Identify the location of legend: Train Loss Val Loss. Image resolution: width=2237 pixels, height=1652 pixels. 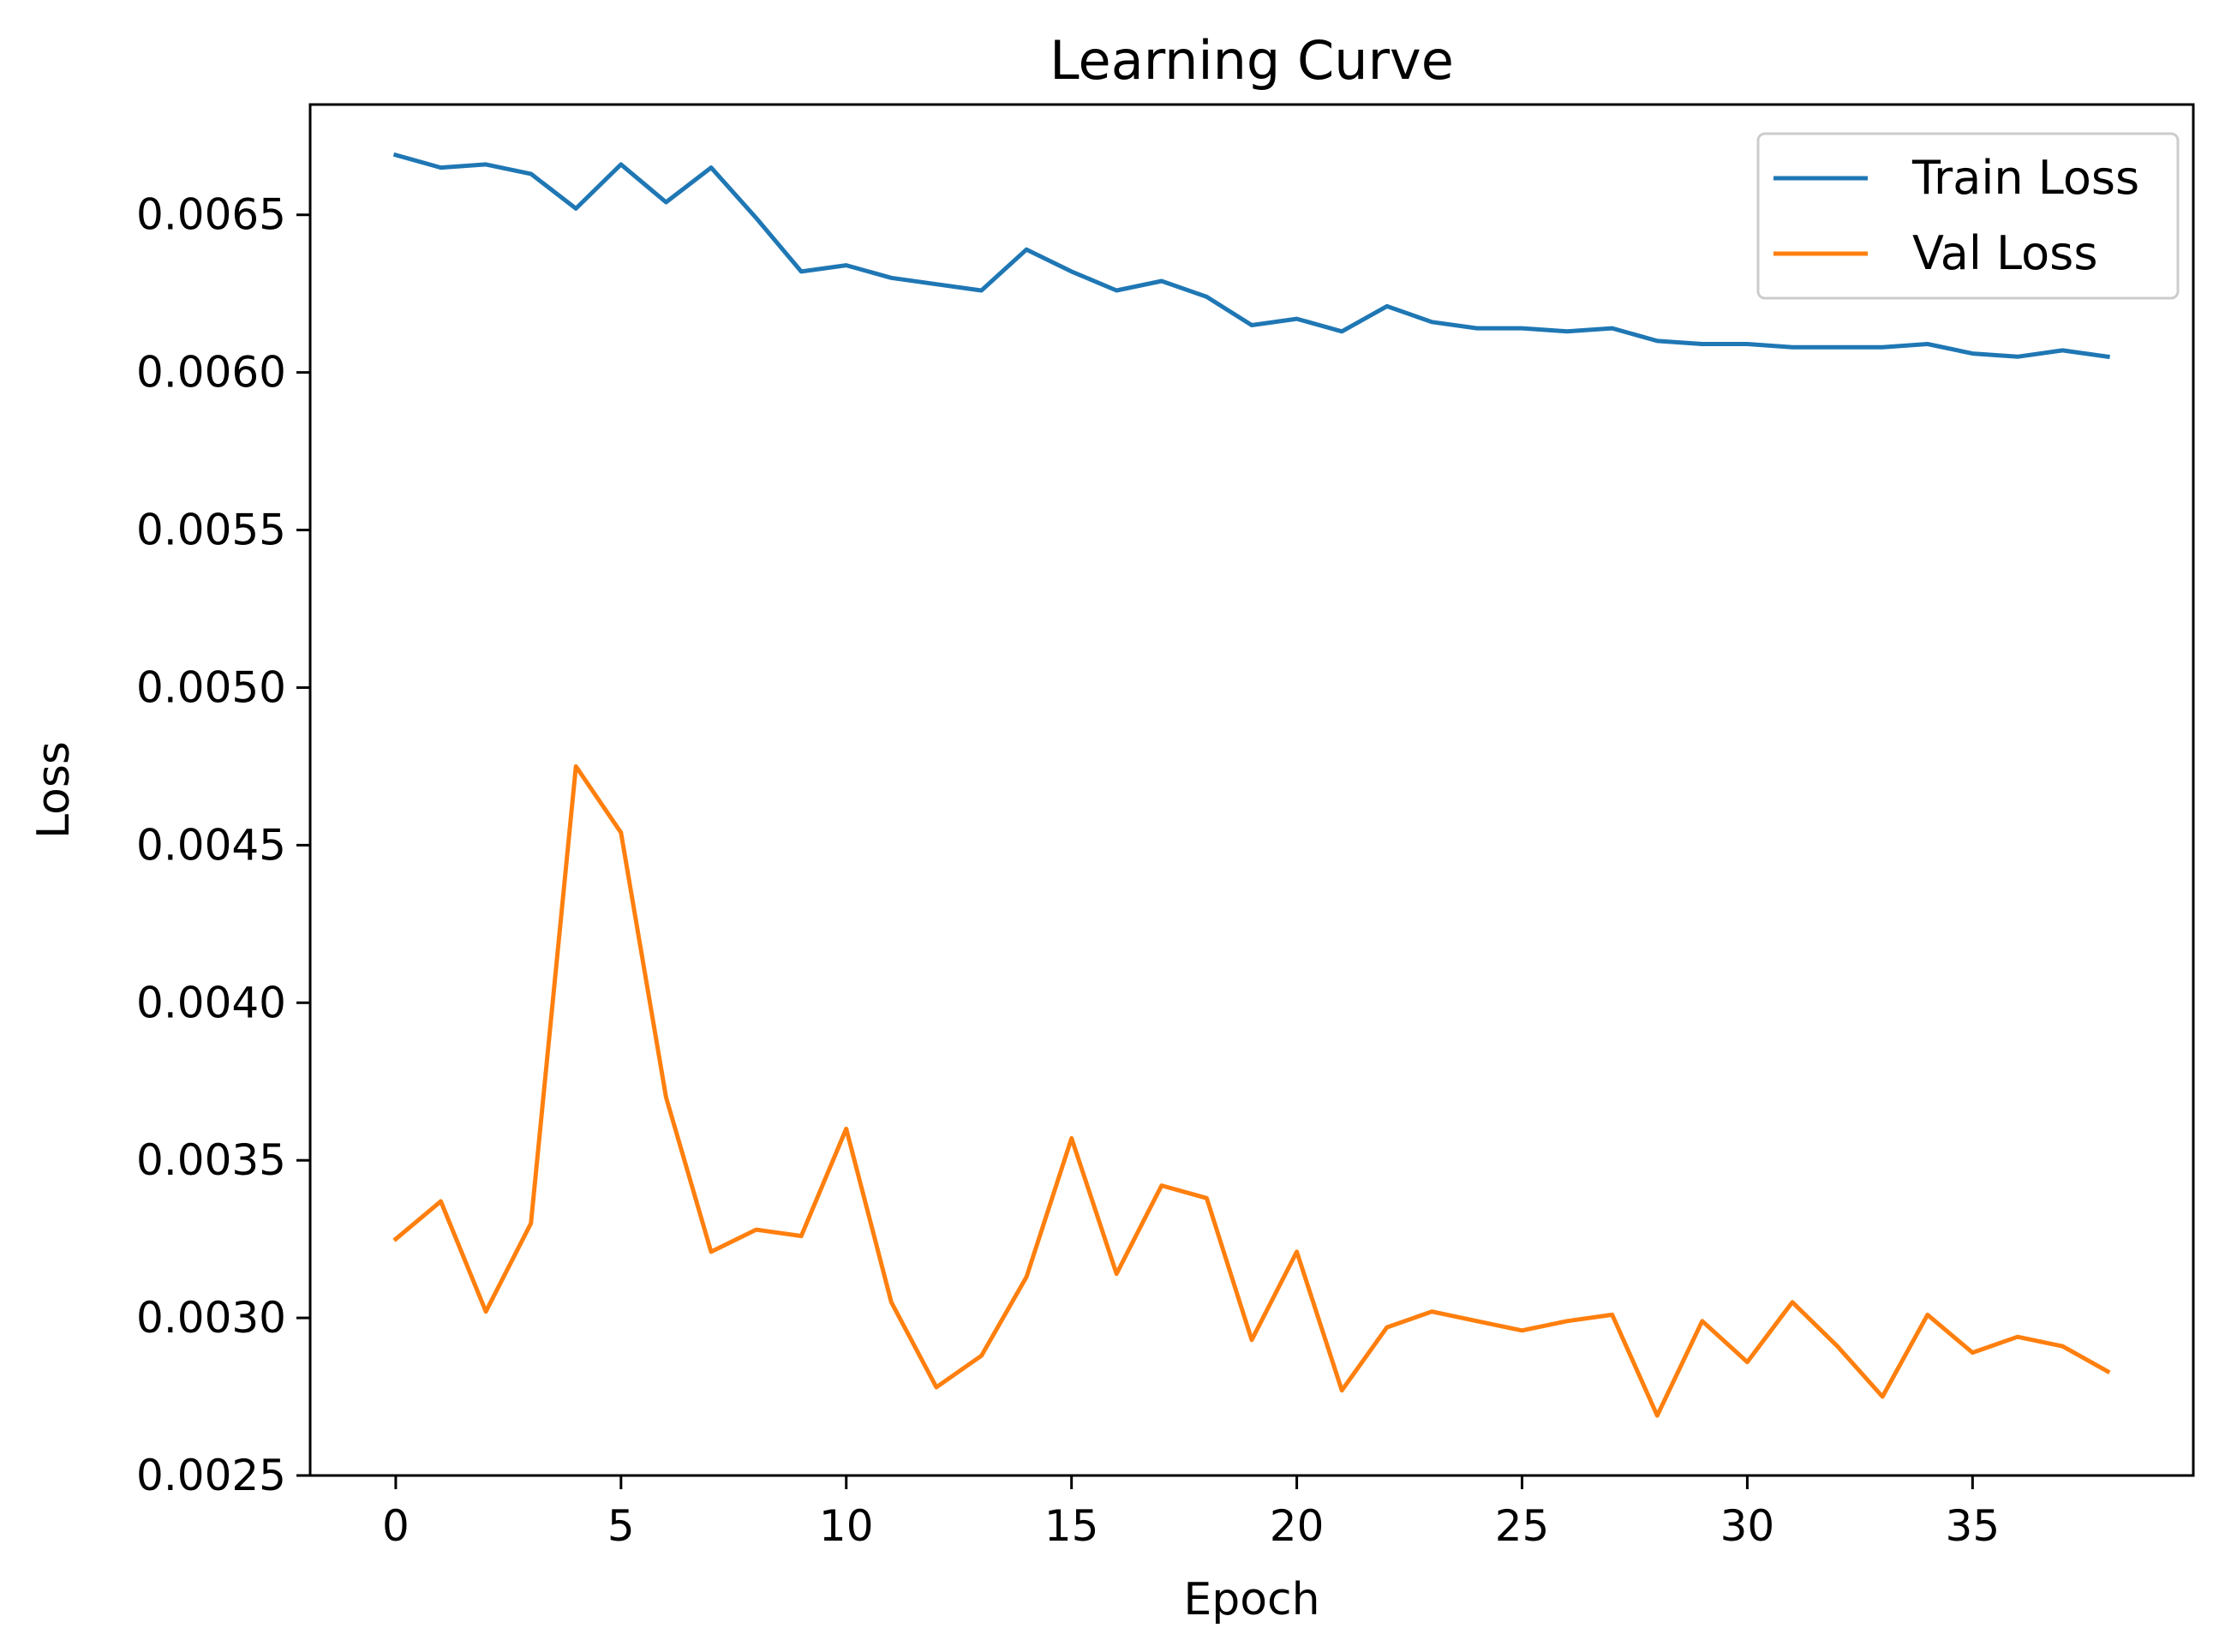
(1968, 216).